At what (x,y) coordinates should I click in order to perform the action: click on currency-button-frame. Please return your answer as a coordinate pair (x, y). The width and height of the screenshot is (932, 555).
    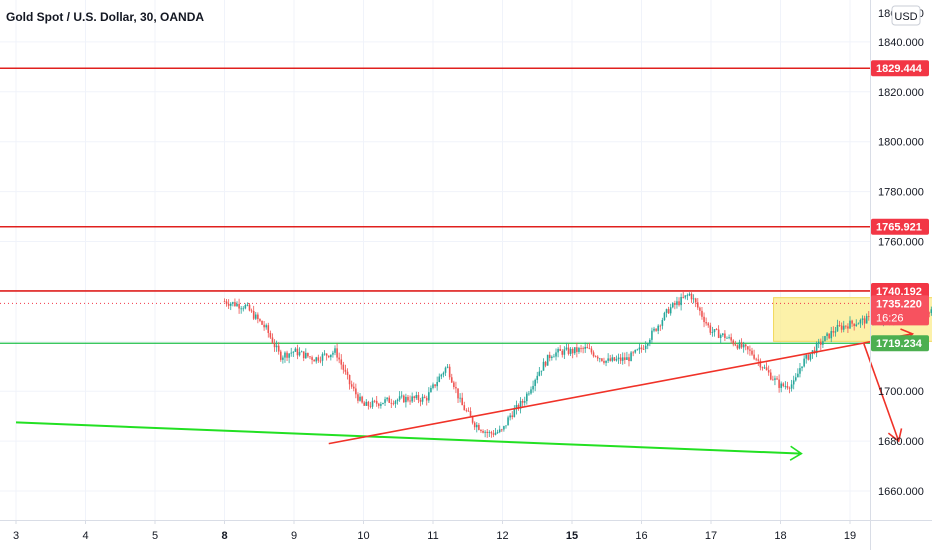
    Looking at the image, I should click on (906, 15).